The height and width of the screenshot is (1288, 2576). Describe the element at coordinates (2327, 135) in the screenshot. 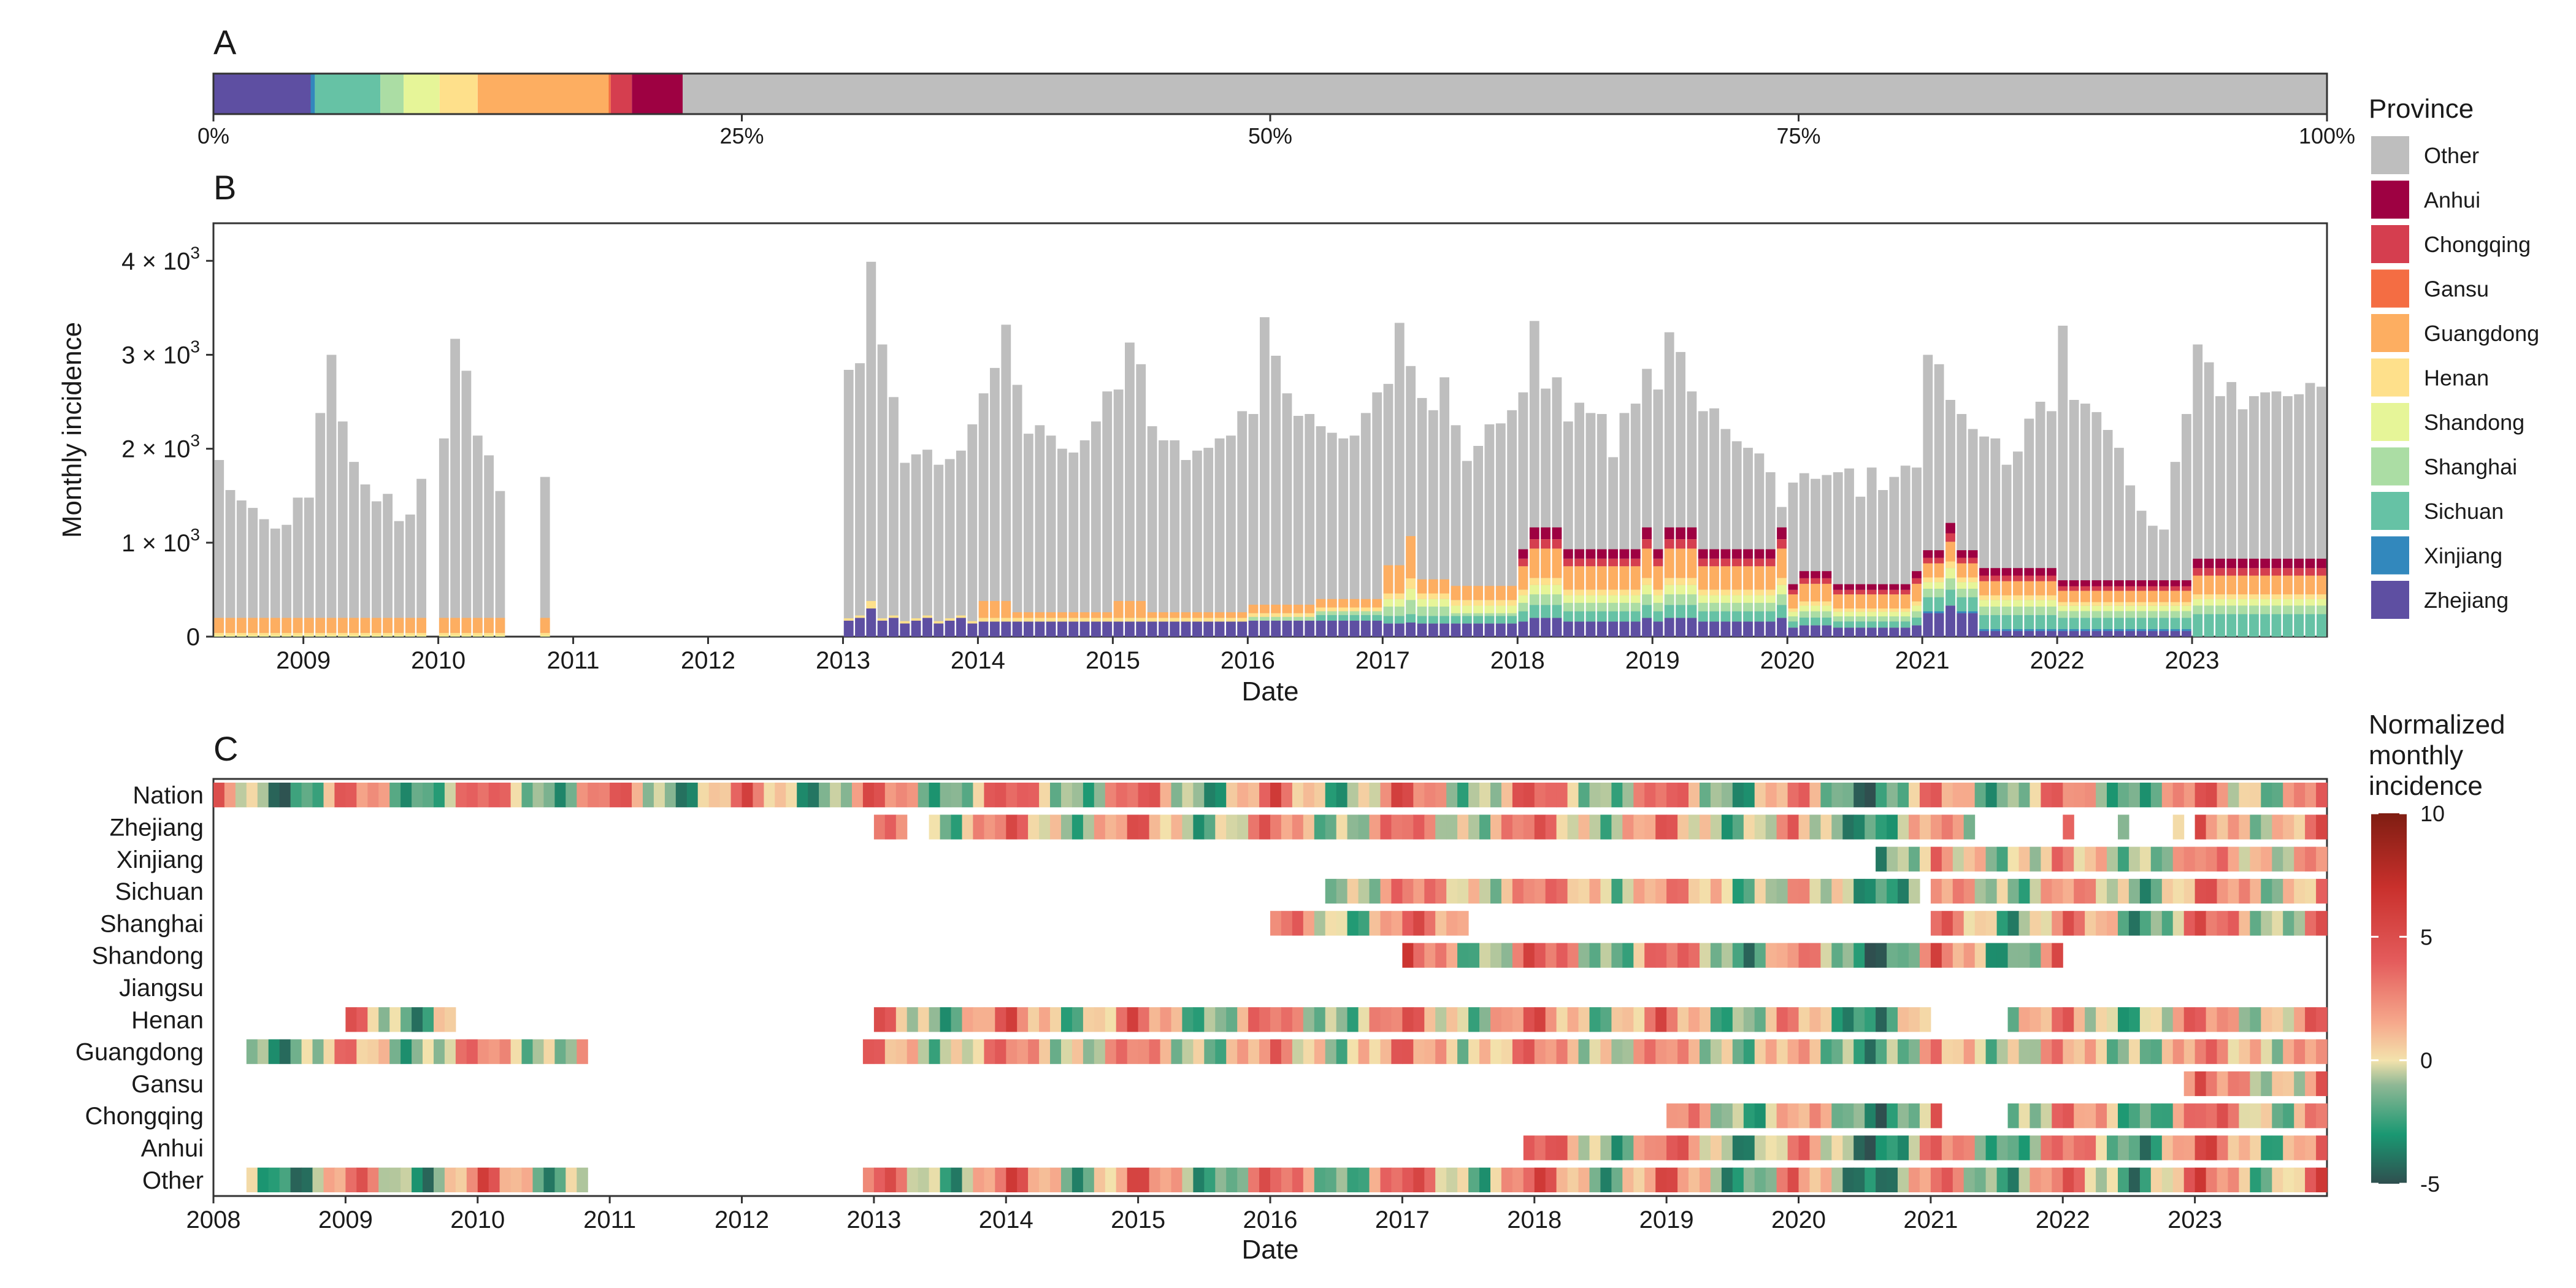

I see `panel-a-tick-label: 100%` at that location.